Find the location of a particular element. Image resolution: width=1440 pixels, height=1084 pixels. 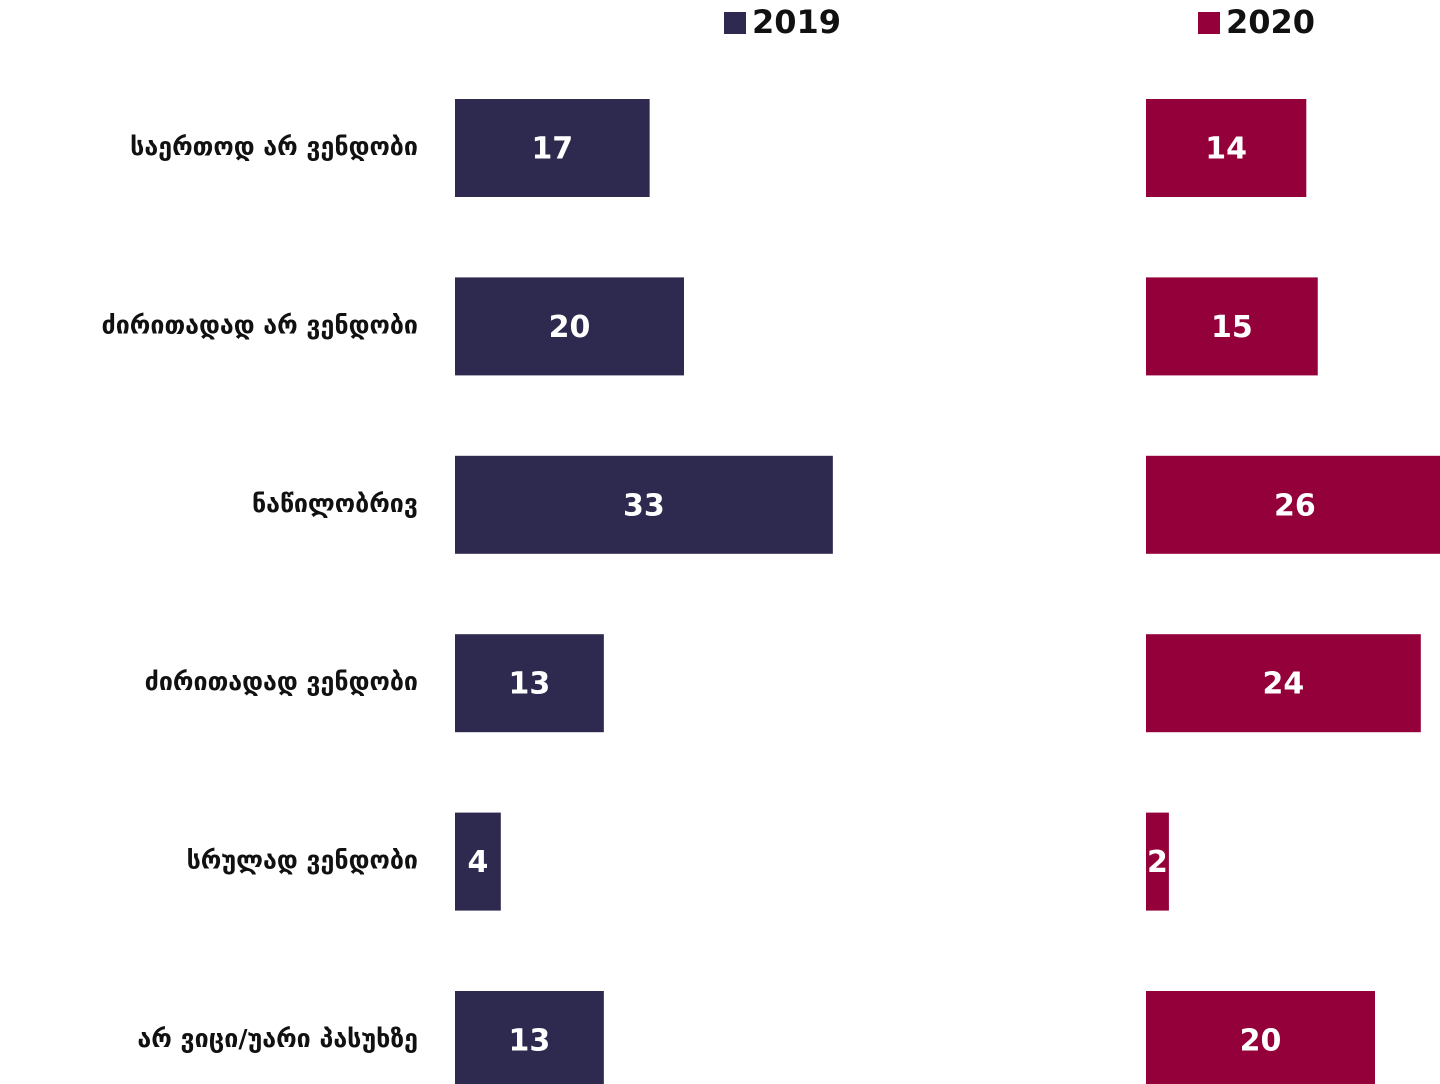

category-label: არ ვიცი/უარი პასუხზე is located at coordinates (277, 1038).